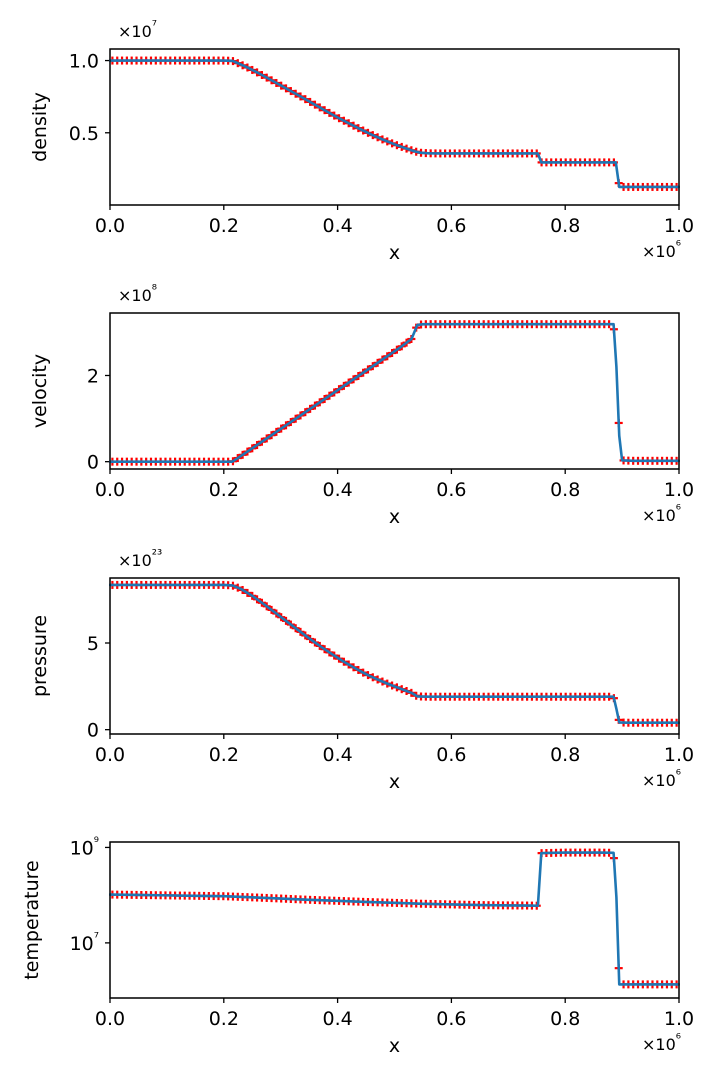  What do you see at coordinates (84, 943) in the screenshot?
I see `y-tick-label: 10⁷` at bounding box center [84, 943].